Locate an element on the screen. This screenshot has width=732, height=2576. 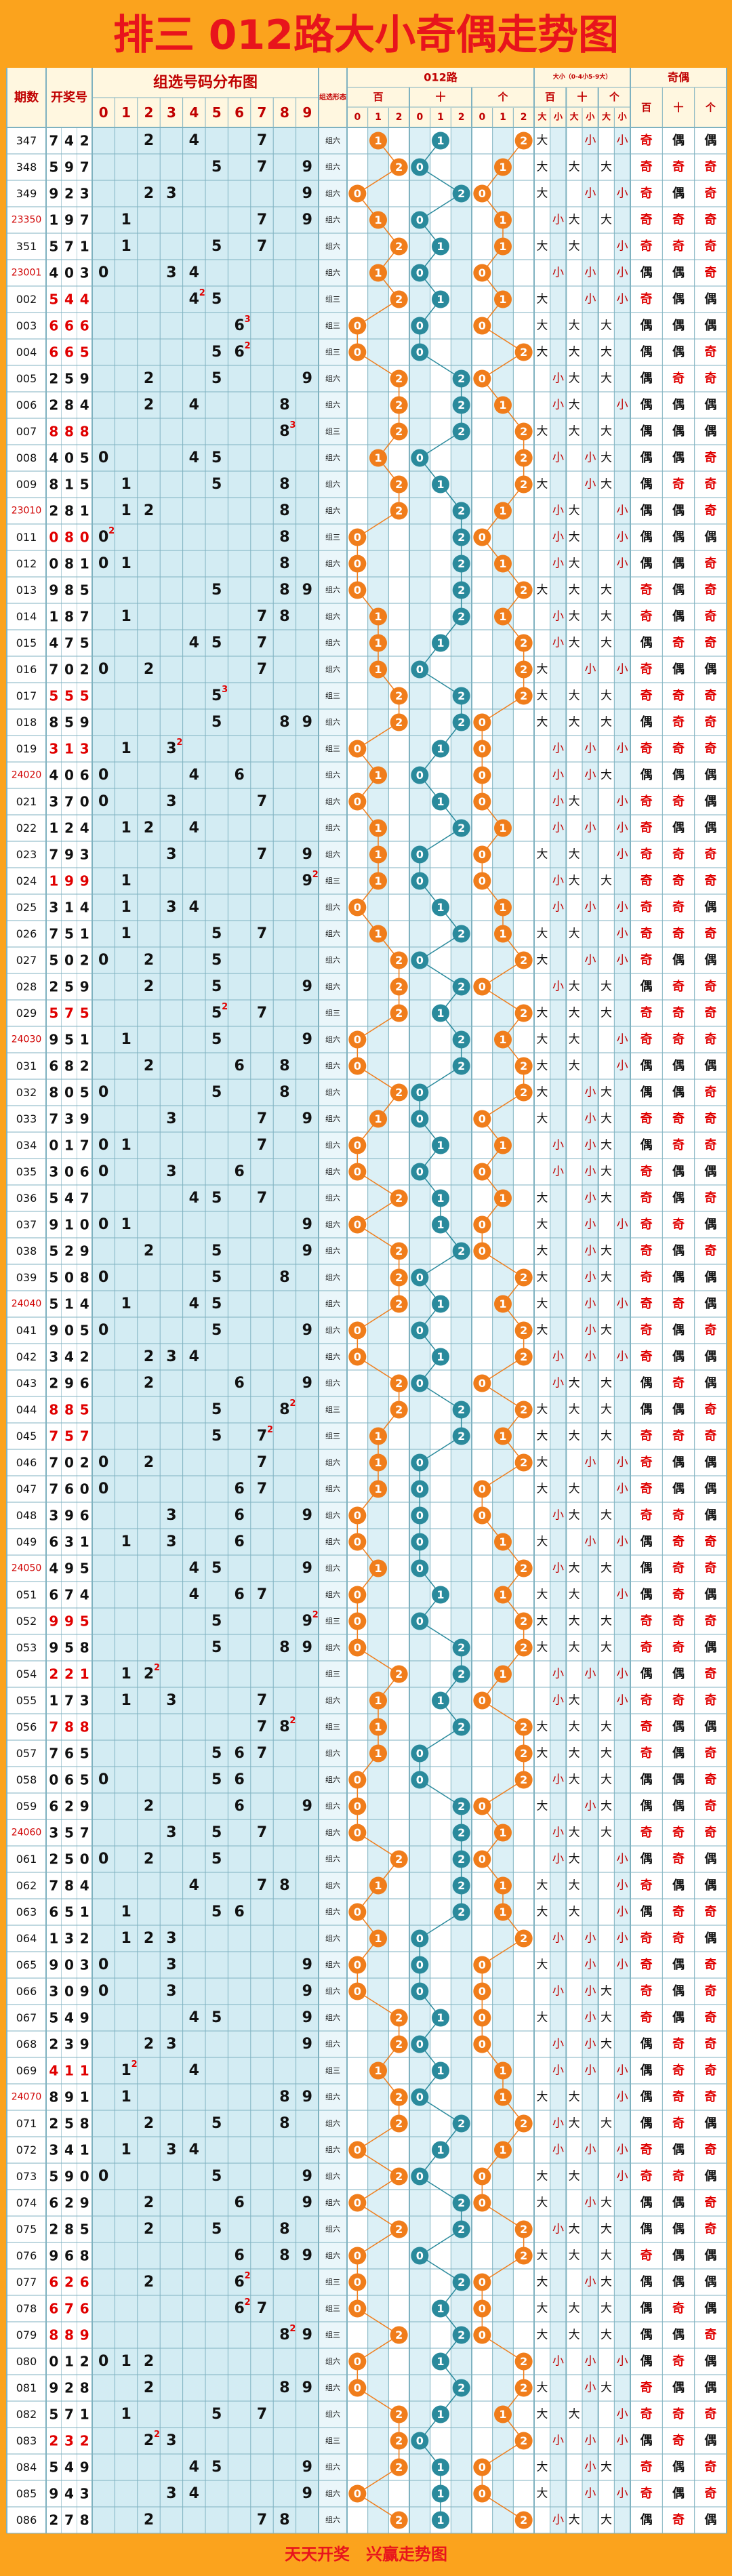
dist-digit: 0 is located at coordinates (103, 801).